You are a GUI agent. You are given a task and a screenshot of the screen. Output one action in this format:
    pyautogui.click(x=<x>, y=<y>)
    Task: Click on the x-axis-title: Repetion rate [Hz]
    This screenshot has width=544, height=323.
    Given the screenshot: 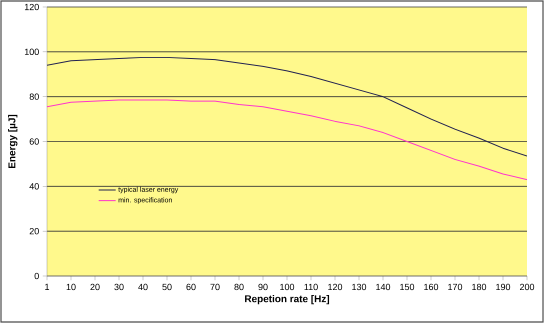 What is the action you would take?
    pyautogui.click(x=287, y=299)
    